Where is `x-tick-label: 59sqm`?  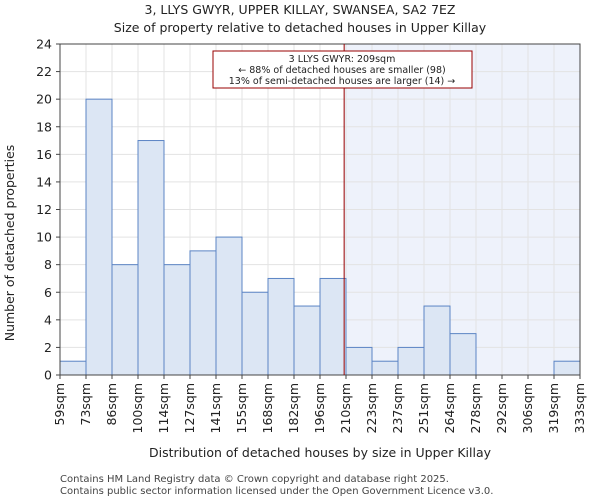
x-tick-label: 59sqm is located at coordinates (59, 404).